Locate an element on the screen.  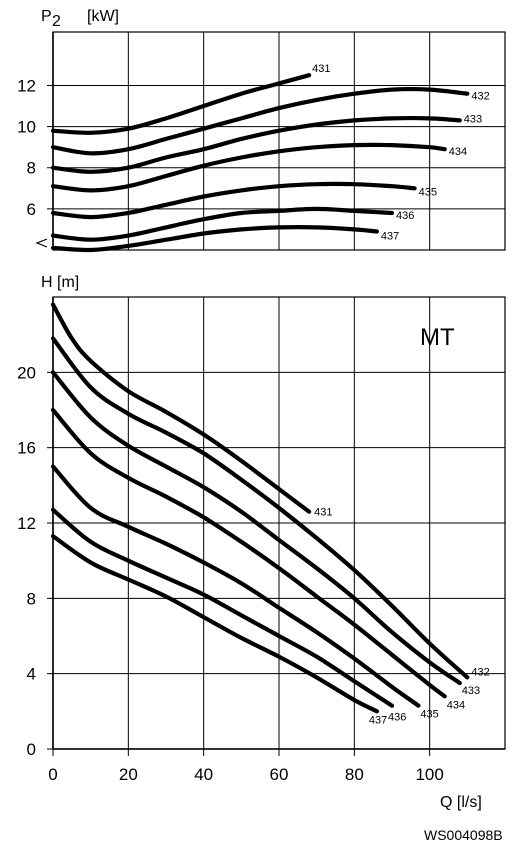
head-curve-label-432: 432 is located at coordinates (480, 672).